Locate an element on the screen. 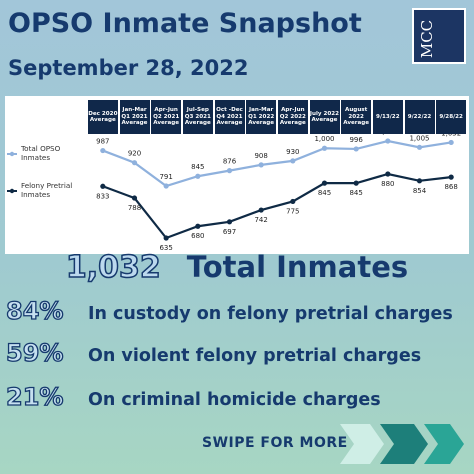 This screenshot has width=474, height=474. column-header: Apr-Jun Q2 2021 Average is located at coordinates (166, 117).